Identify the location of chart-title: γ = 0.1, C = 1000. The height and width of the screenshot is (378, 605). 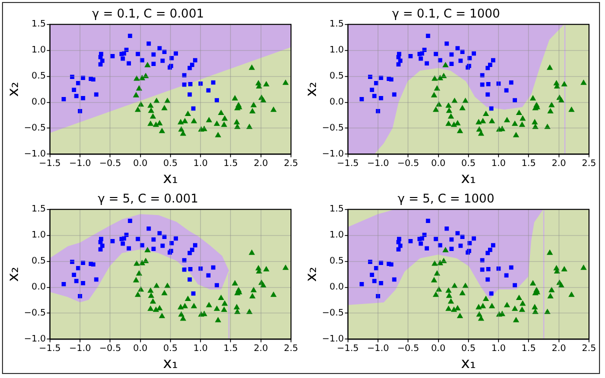
(446, 13).